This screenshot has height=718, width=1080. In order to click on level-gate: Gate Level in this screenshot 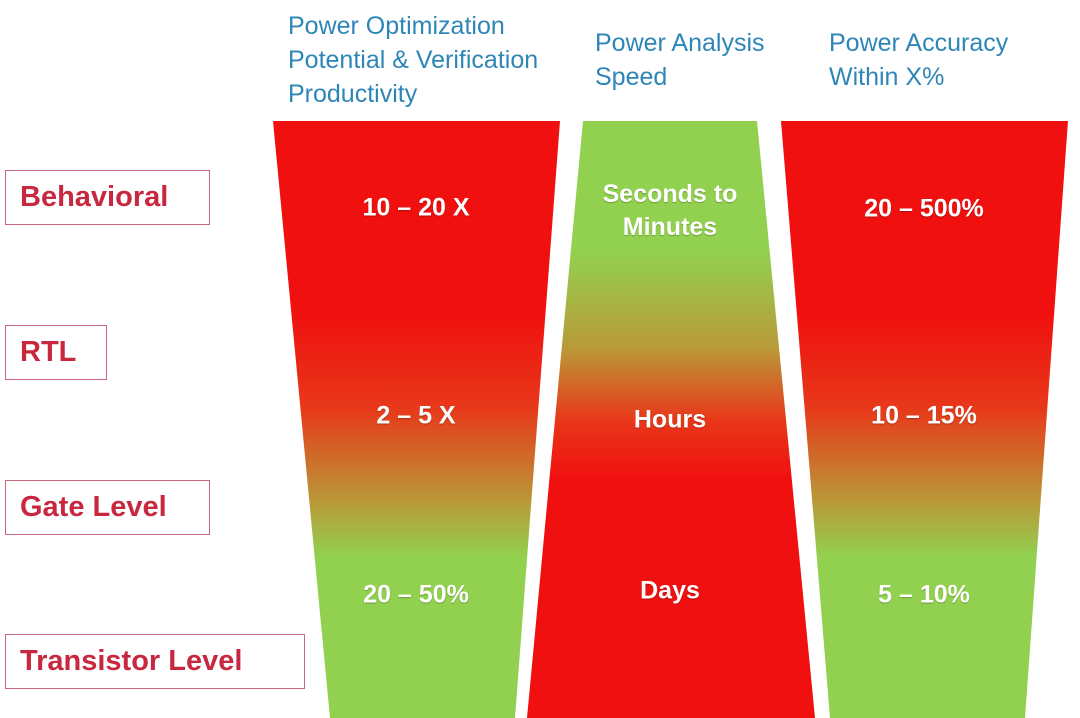, I will do `click(107, 507)`.